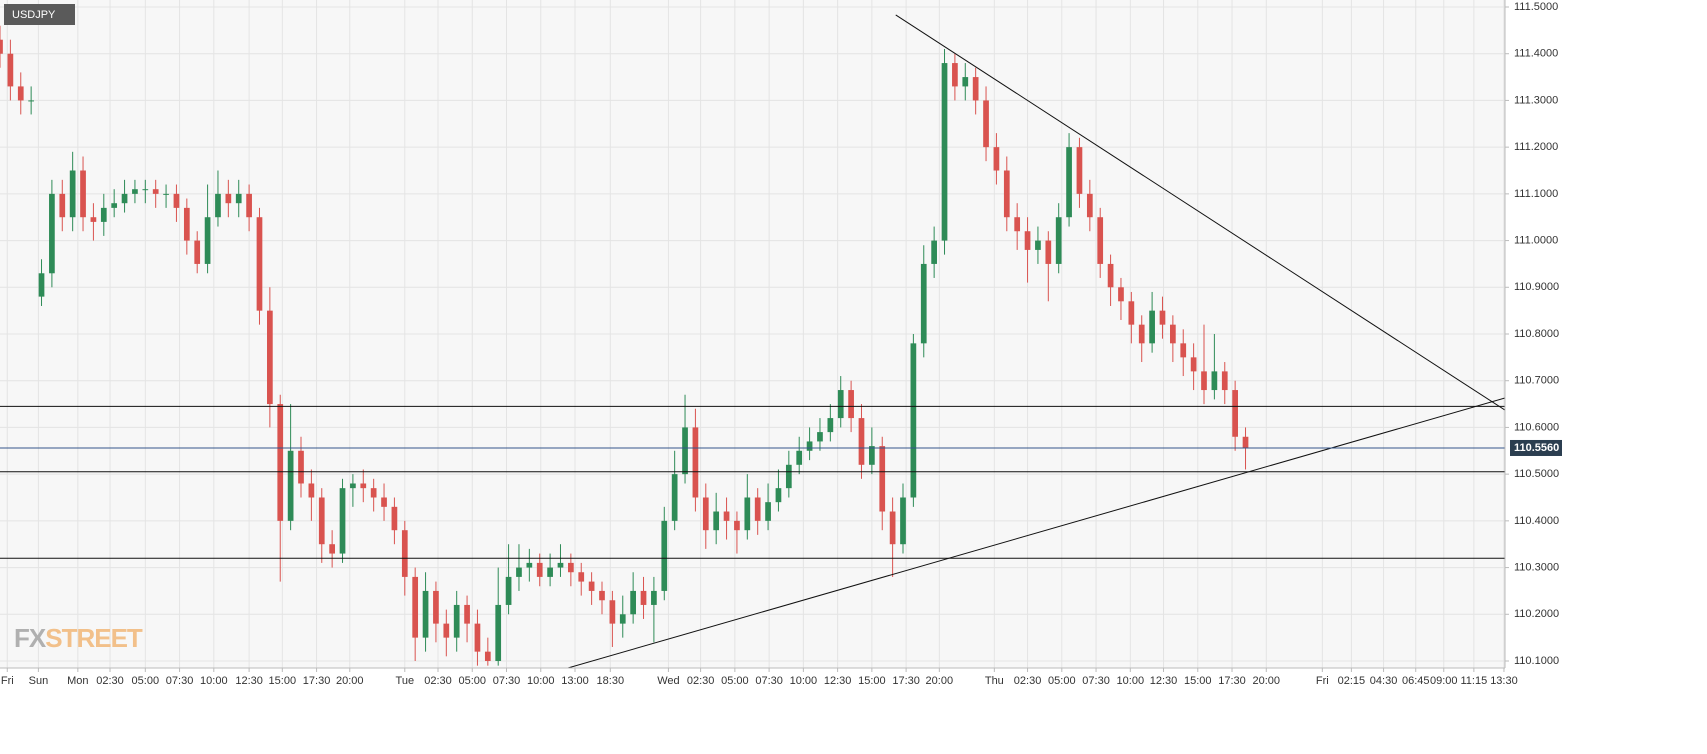 This screenshot has height=754, width=1707. Describe the element at coordinates (668, 681) in the screenshot. I see `x-tick-label: Wed` at that location.